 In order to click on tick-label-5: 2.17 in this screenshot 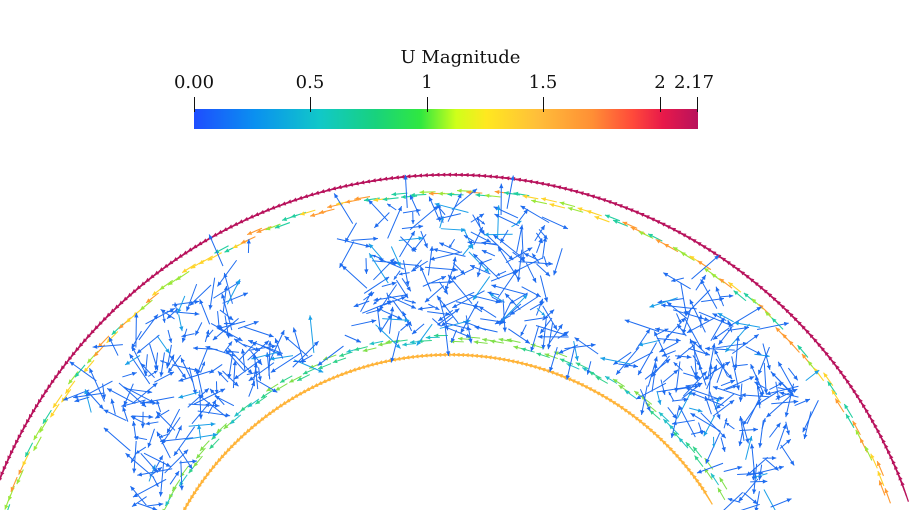, I will do `click(694, 82)`.